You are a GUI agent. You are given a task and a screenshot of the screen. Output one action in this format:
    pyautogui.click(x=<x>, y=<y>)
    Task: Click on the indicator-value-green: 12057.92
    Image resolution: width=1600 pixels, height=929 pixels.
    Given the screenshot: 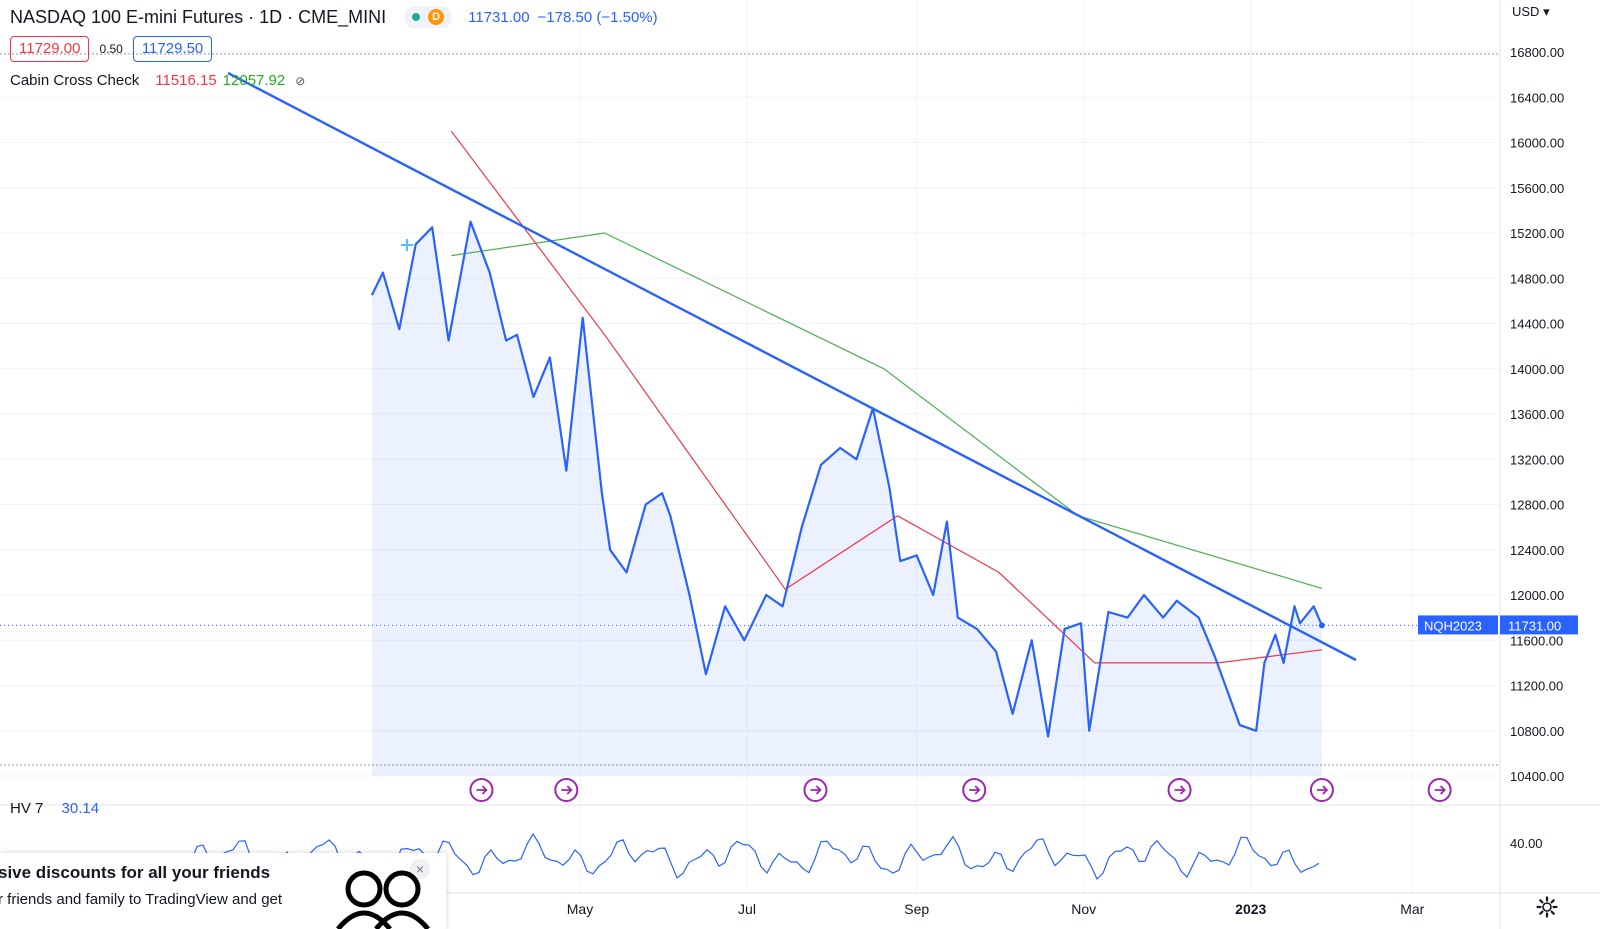 What is the action you would take?
    pyautogui.click(x=254, y=80)
    